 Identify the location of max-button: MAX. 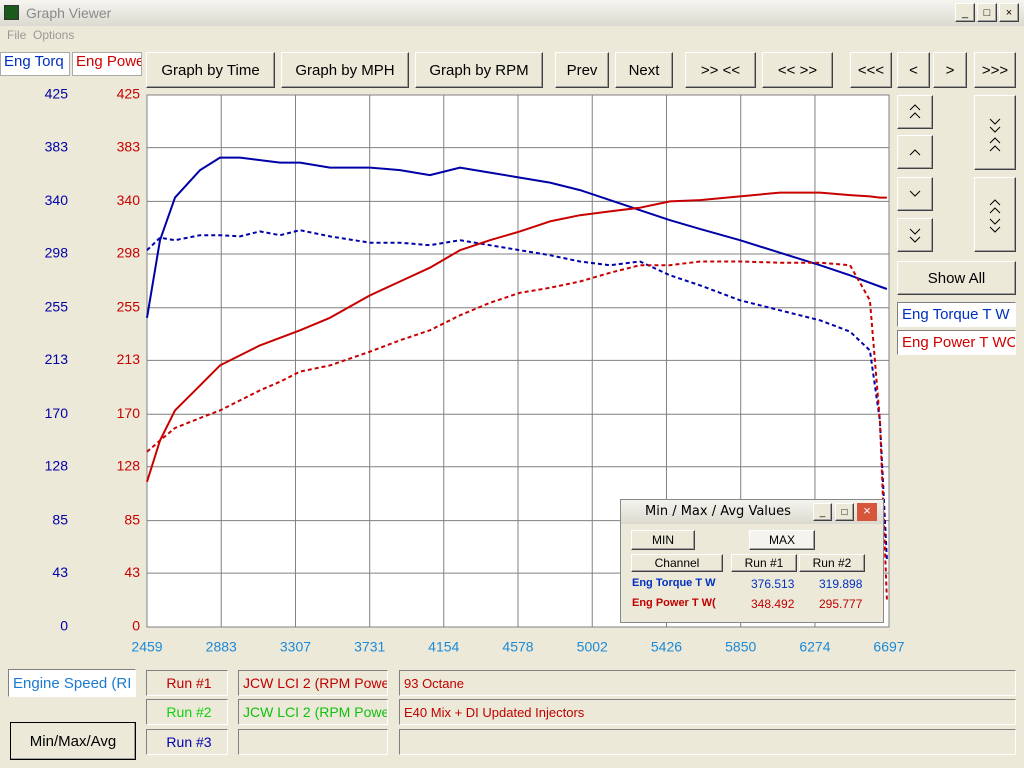
(782, 540).